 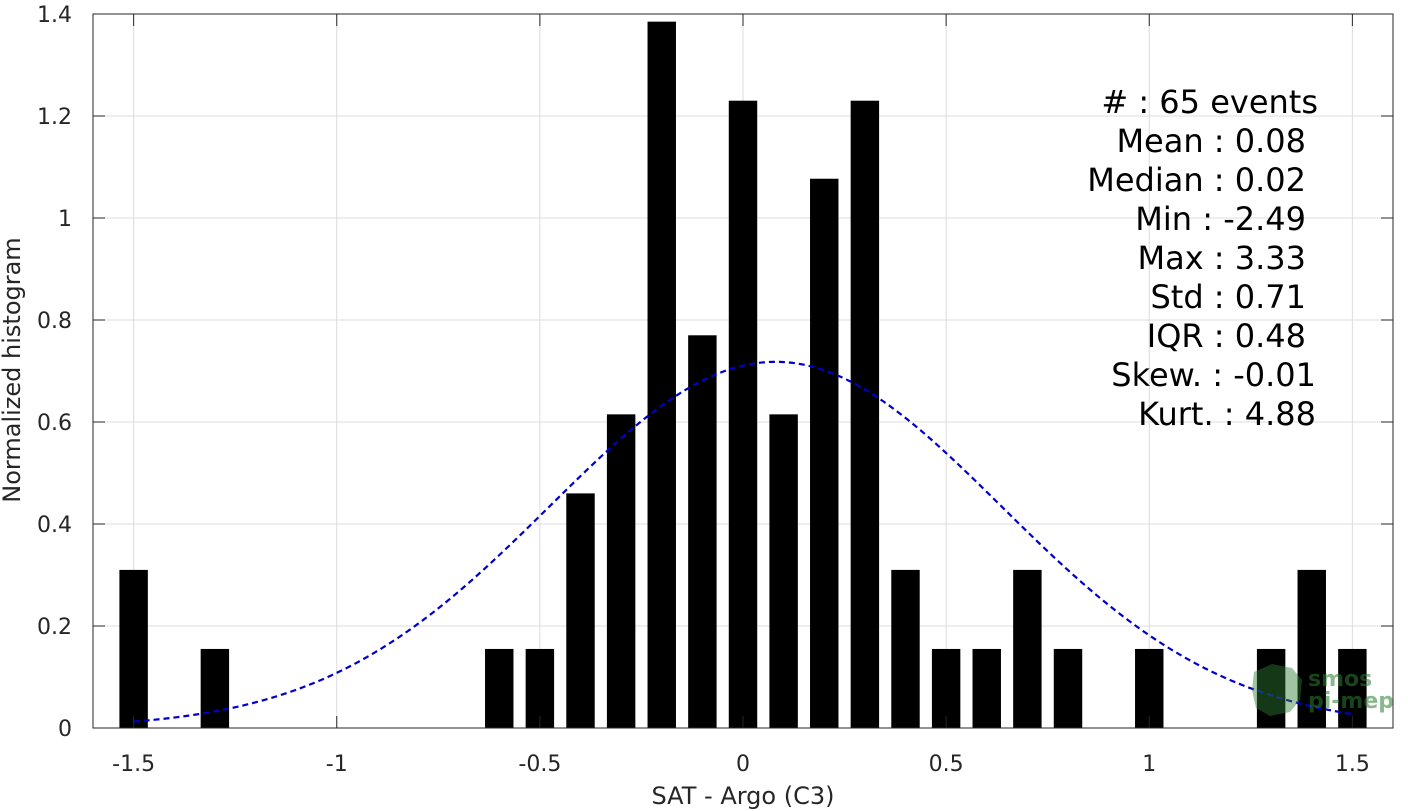 I want to click on x-axis-label: SAT - Argo (C3), so click(x=743, y=796).